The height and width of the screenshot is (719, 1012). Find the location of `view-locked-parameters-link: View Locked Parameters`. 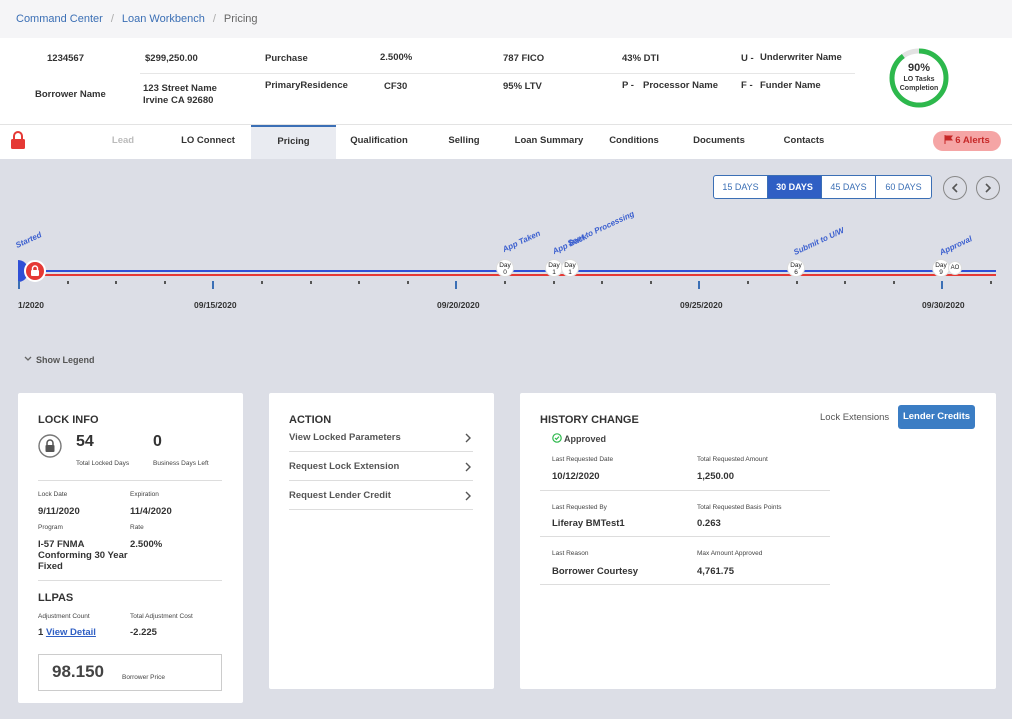

view-locked-parameters-link: View Locked Parameters is located at coordinates (381, 438).